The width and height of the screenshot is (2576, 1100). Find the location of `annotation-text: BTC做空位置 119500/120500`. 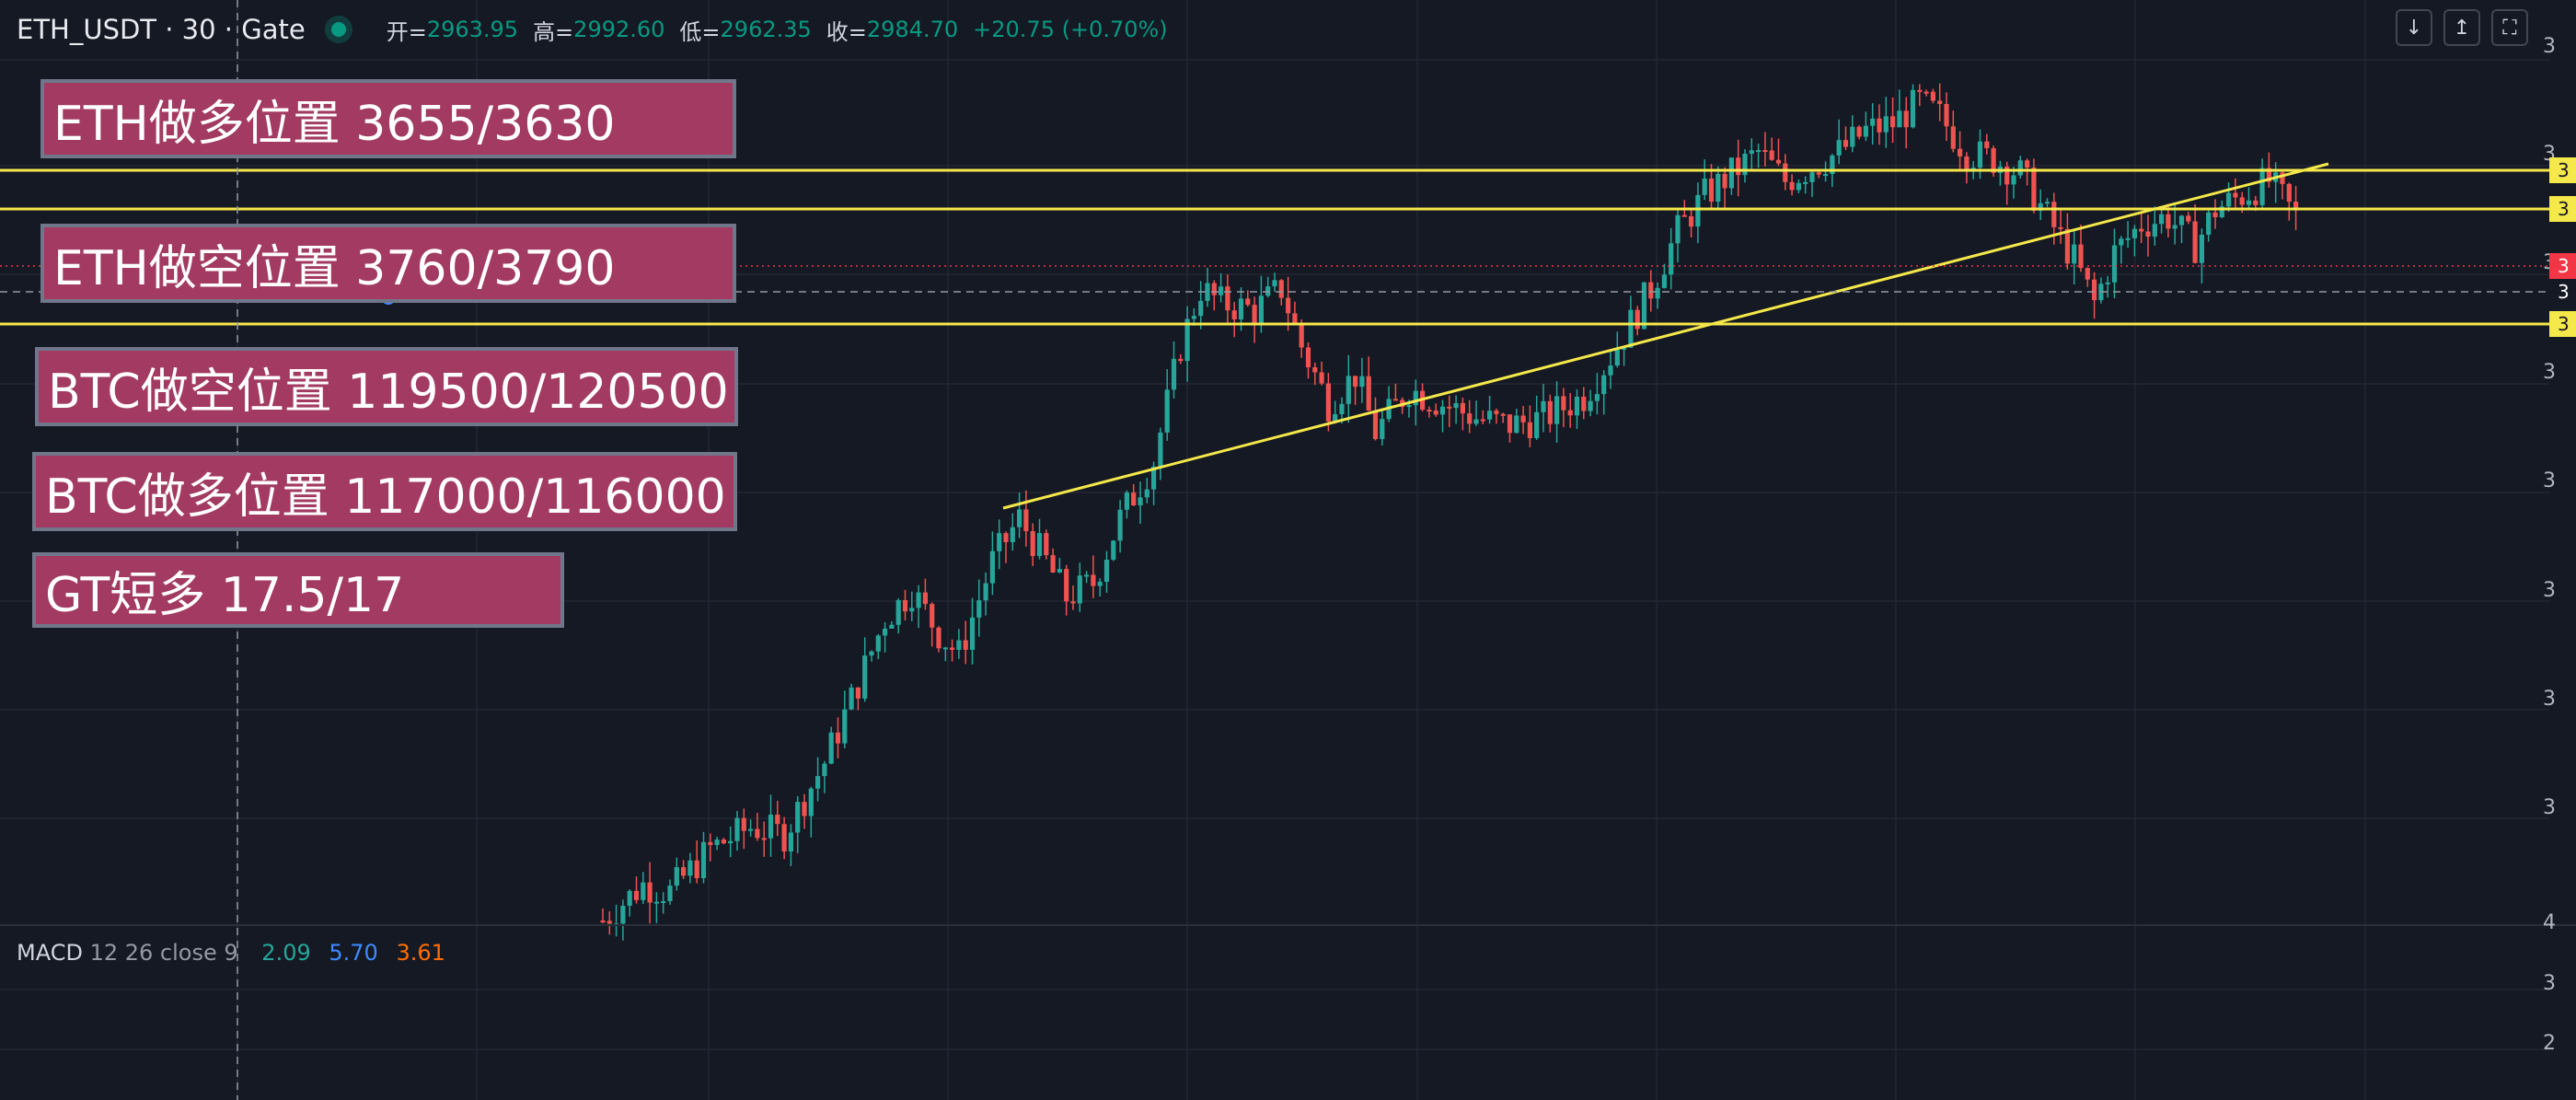

annotation-text: BTC做空位置 119500/120500 is located at coordinates (388, 392).